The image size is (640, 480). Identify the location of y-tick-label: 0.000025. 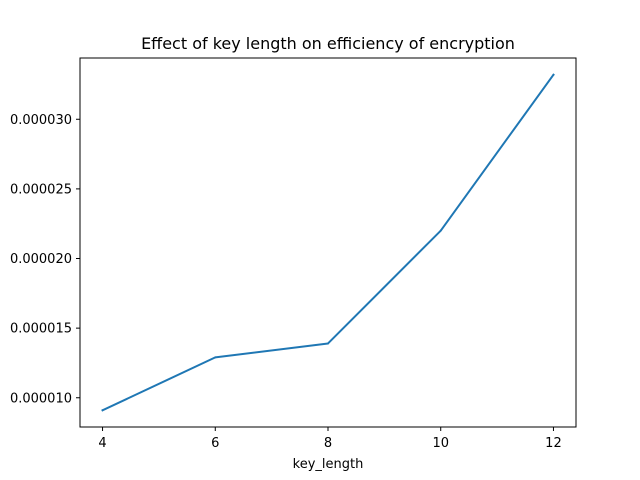
(41, 189).